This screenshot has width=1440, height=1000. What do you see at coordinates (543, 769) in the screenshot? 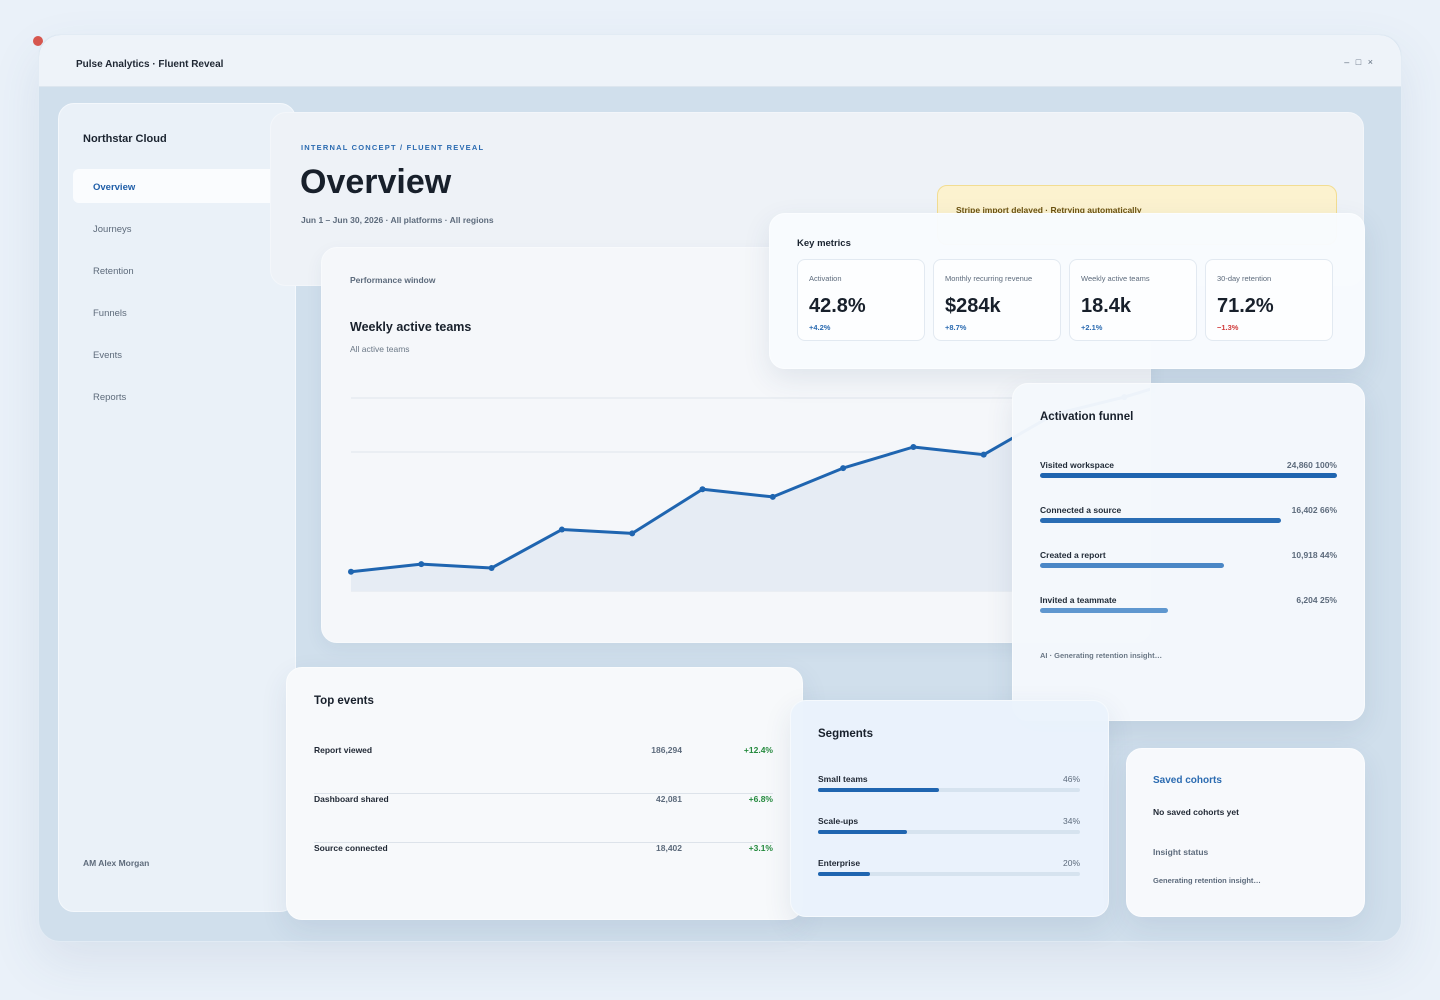
I see `table-row: Report viewed 186,294 +12.4%` at bounding box center [543, 769].